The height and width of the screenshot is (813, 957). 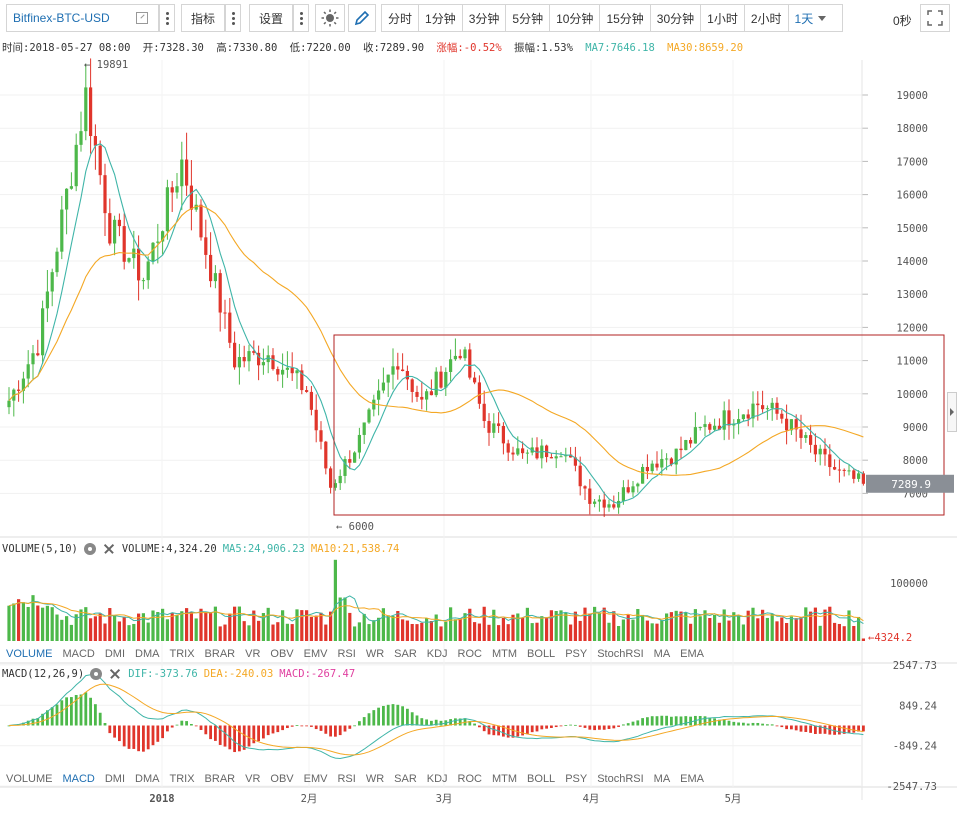 What do you see at coordinates (625, 18) in the screenshot?
I see `period-tab: 15分钟` at bounding box center [625, 18].